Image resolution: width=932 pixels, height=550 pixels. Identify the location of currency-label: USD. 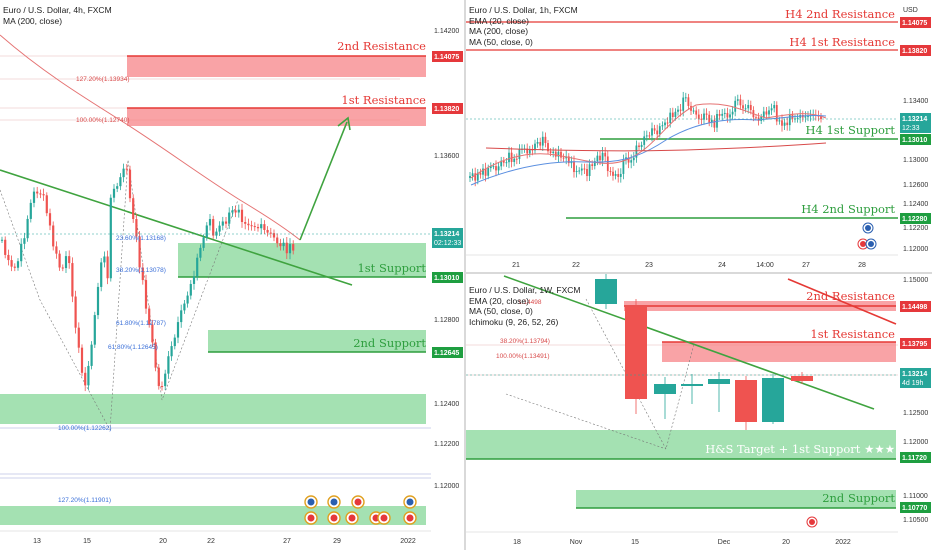
(910, 10).